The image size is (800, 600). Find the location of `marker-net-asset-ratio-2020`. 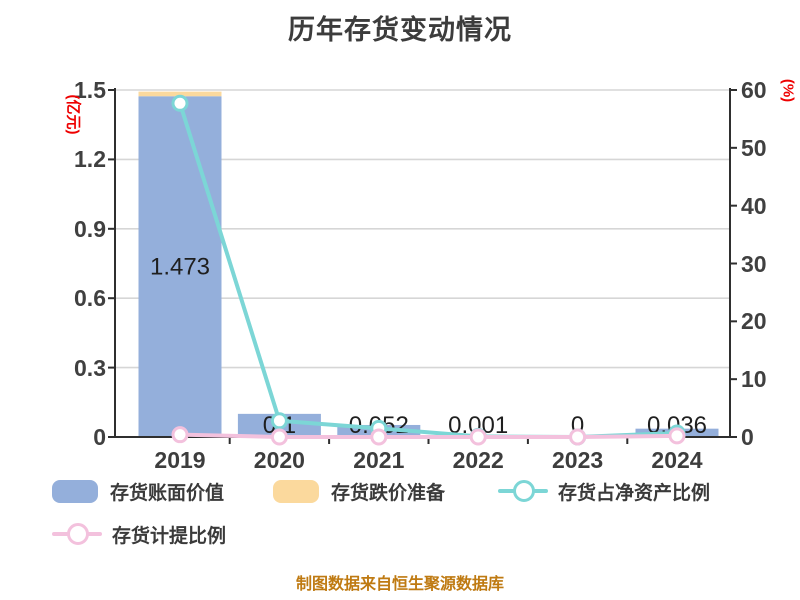

marker-net-asset-ratio-2020 is located at coordinates (279, 421).